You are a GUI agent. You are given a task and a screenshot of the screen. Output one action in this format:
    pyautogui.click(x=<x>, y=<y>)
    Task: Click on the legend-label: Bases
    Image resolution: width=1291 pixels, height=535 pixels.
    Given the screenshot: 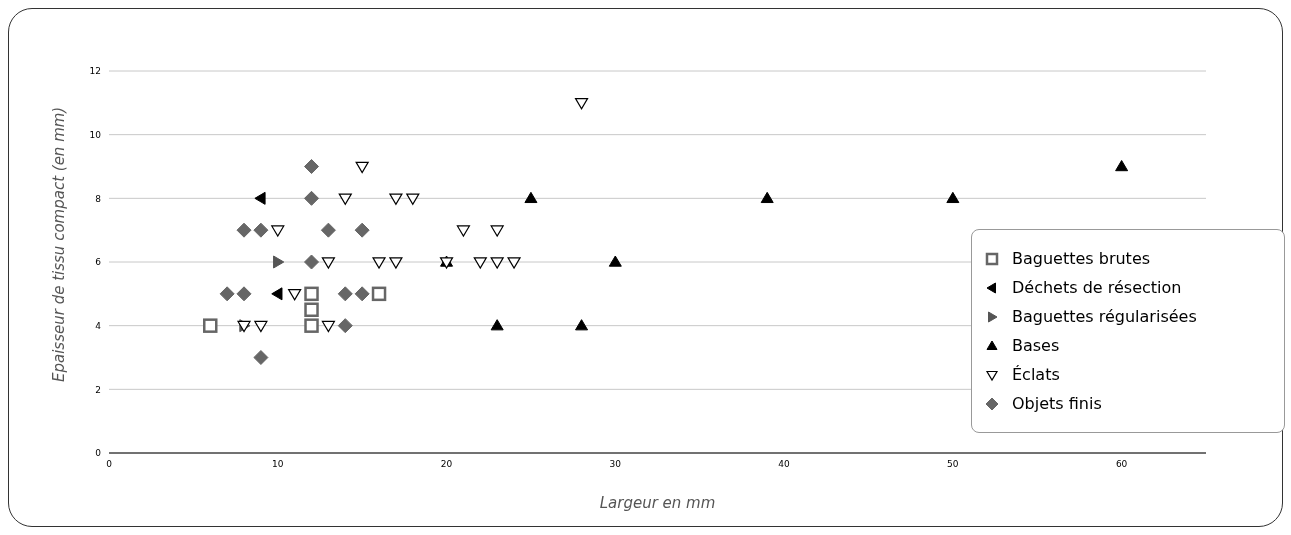 What is the action you would take?
    pyautogui.click(x=1036, y=345)
    